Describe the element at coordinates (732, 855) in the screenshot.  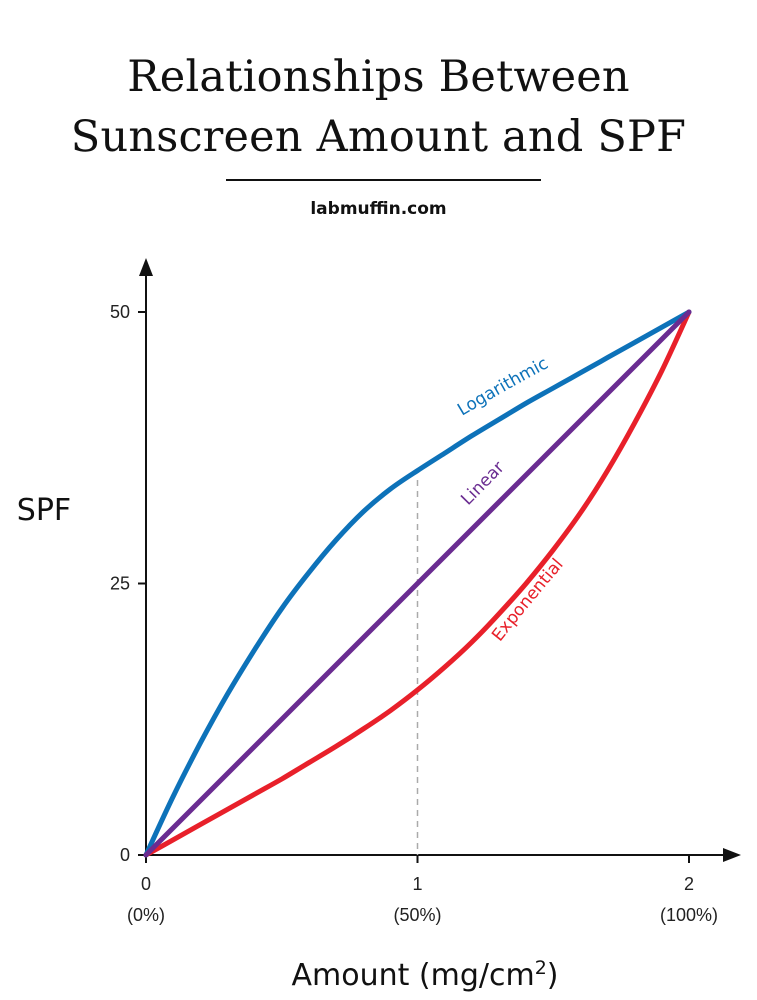
I see `x-axis-arrow-icon` at that location.